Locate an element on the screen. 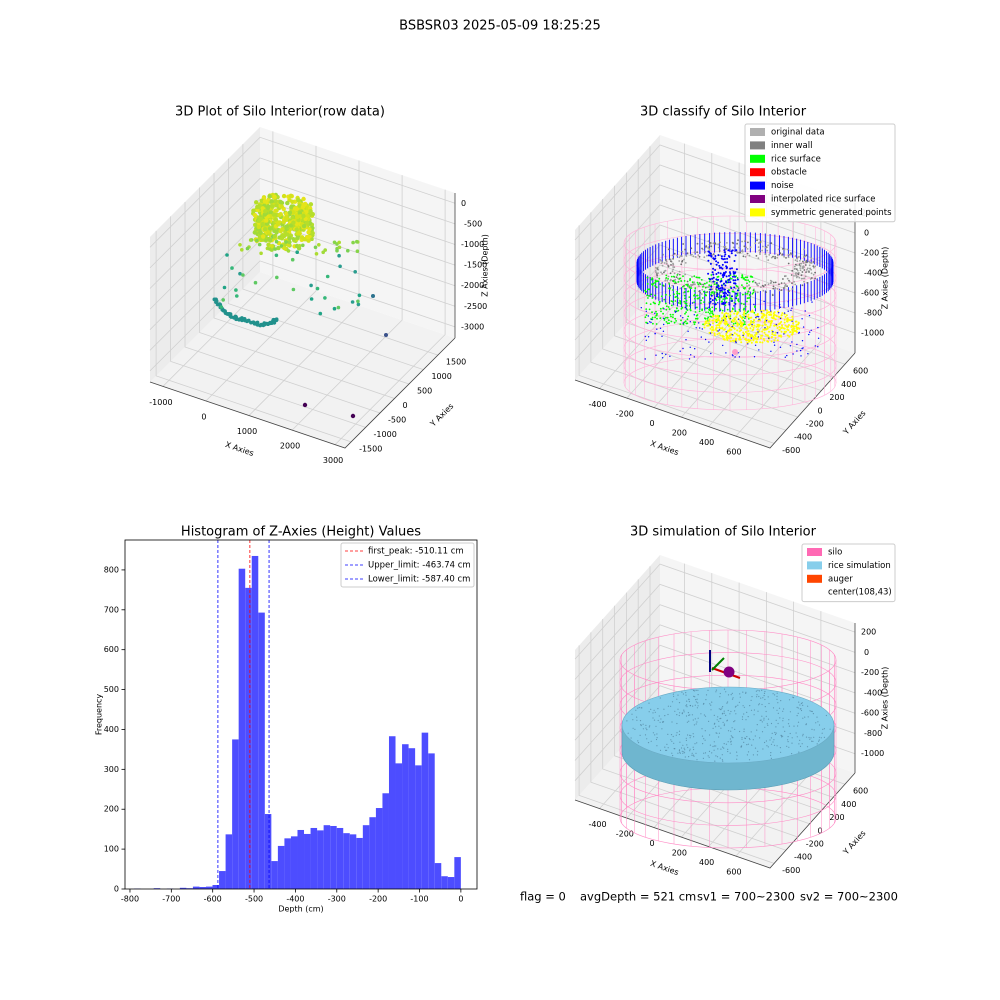 The width and height of the screenshot is (1000, 1000). x-tick-label: -200 is located at coordinates (378, 899).